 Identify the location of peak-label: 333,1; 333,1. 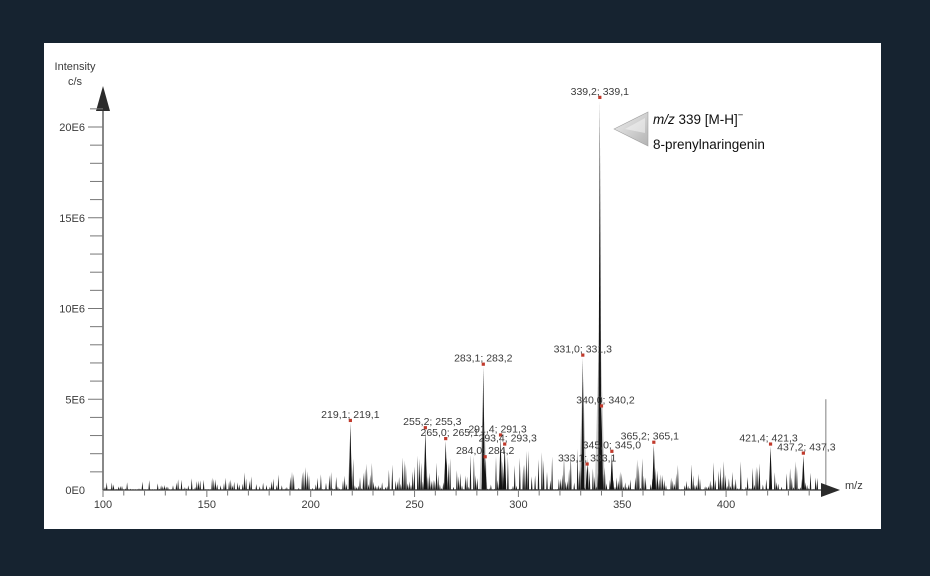
(587, 458).